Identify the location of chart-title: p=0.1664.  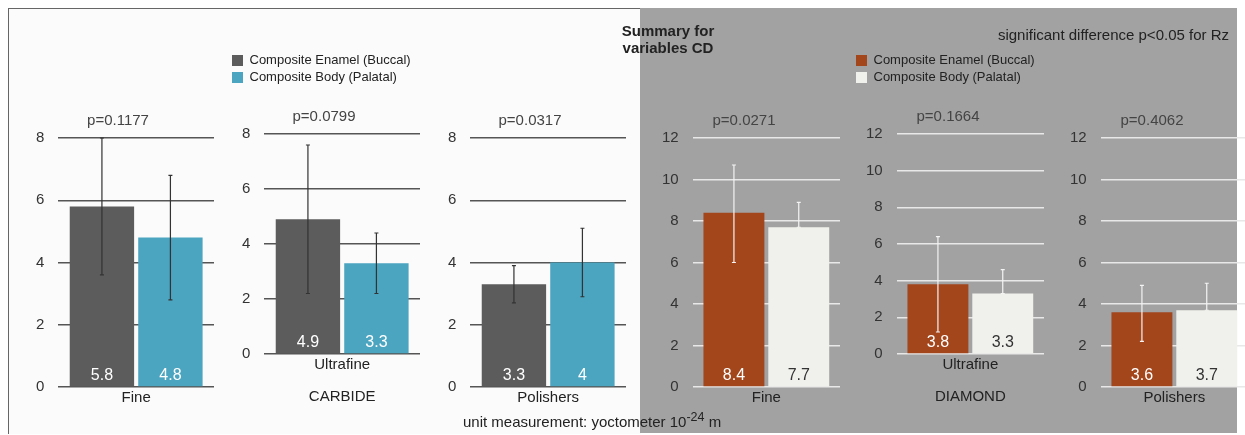
(948, 116).